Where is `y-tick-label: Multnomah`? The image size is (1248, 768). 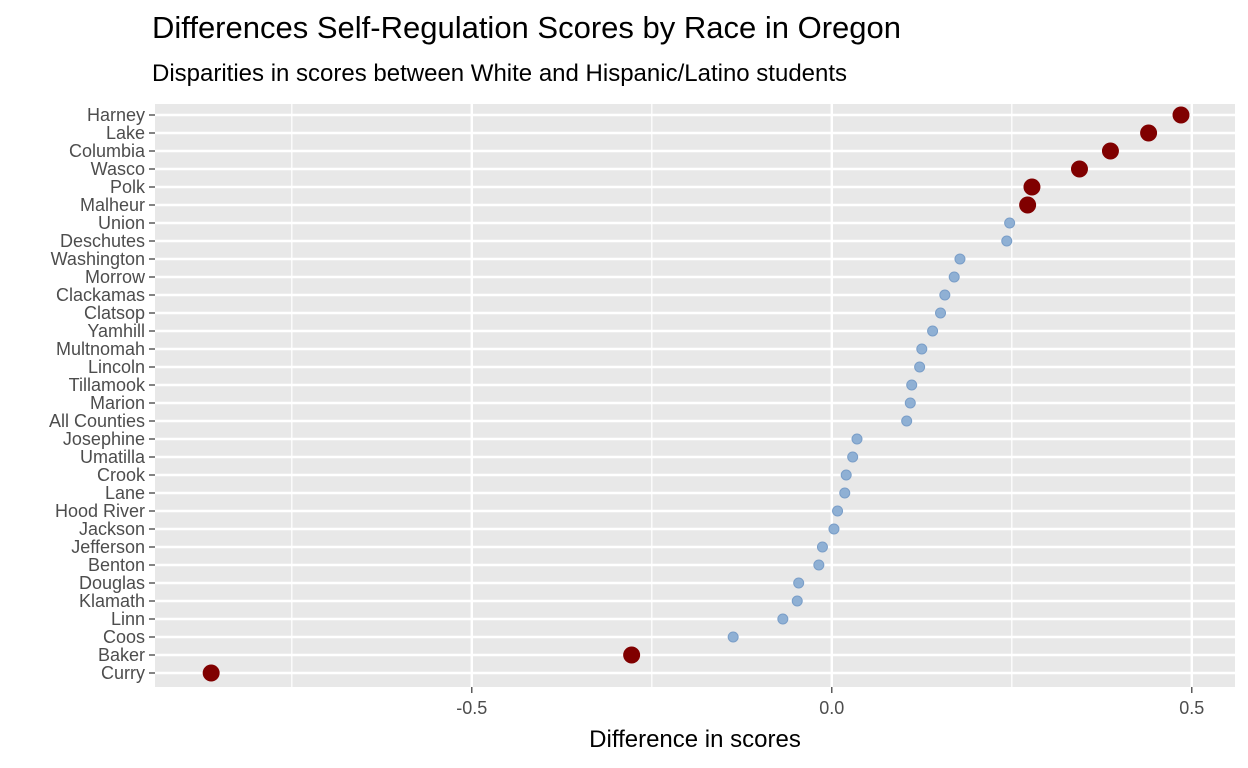 y-tick-label: Multnomah is located at coordinates (100, 349).